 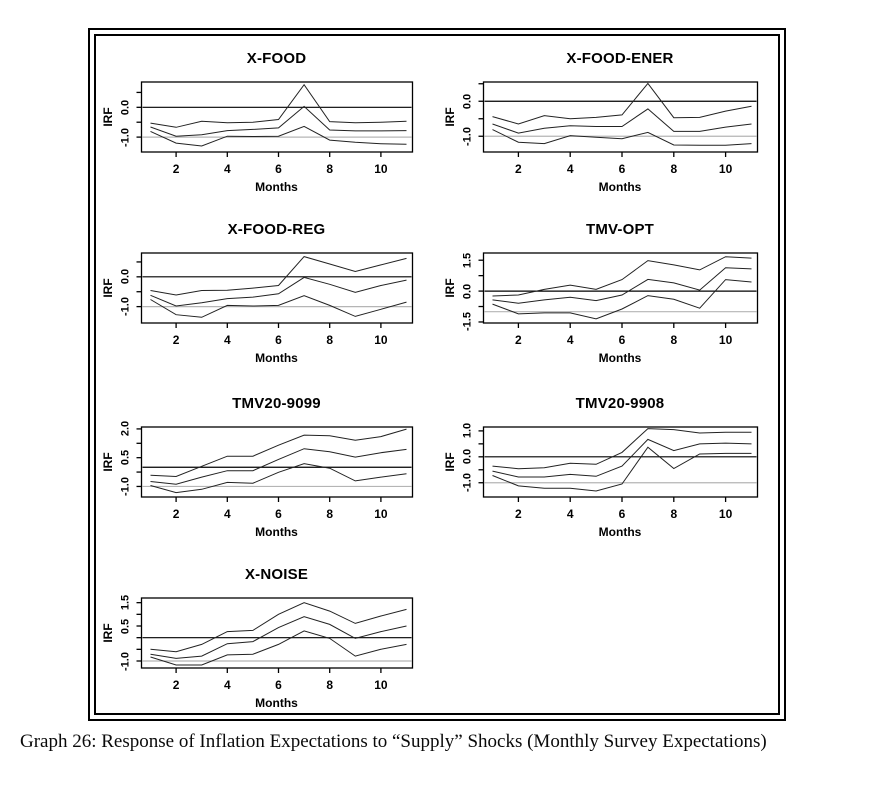 I want to click on panel-title: X-FOOD-REG, so click(x=276, y=229).